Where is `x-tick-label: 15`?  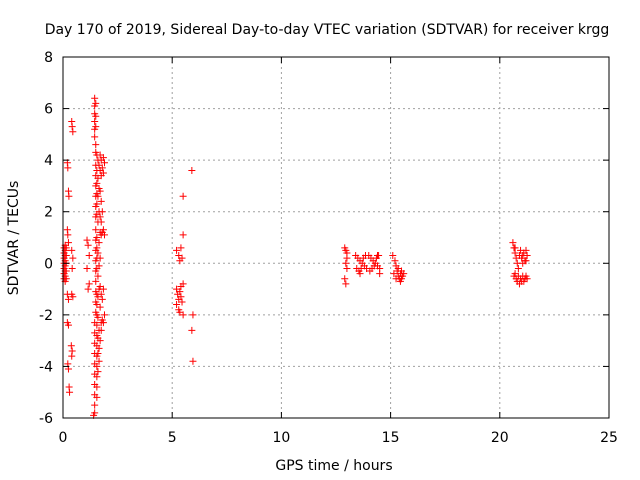
x-tick-label: 15 is located at coordinates (391, 438).